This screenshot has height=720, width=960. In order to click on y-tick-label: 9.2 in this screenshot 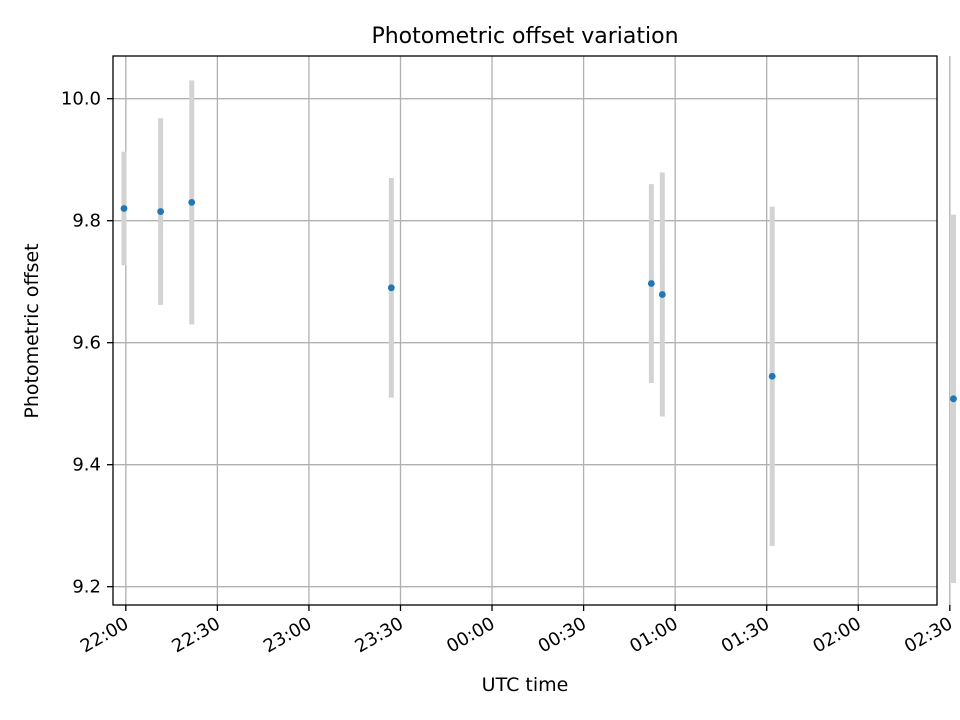, I will do `click(86, 587)`.